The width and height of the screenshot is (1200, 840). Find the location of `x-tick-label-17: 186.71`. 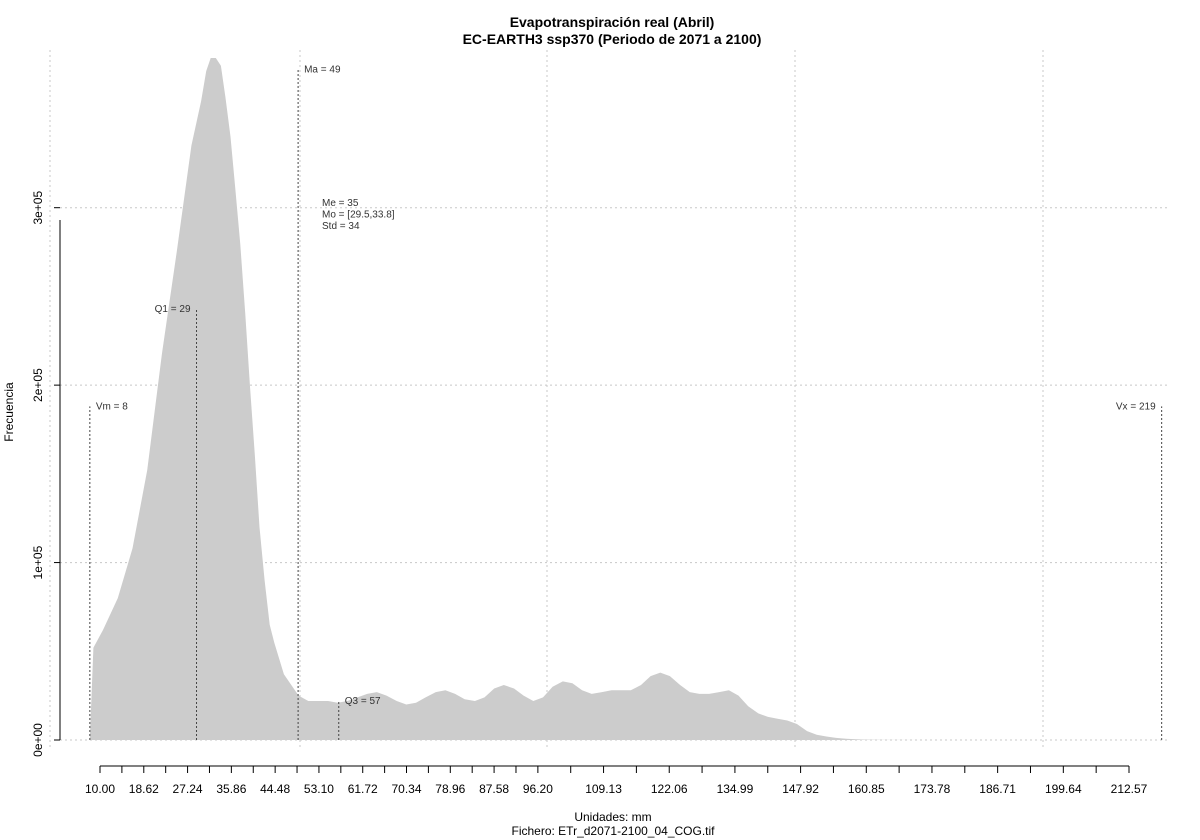

x-tick-label-17: 186.71 is located at coordinates (997, 789).